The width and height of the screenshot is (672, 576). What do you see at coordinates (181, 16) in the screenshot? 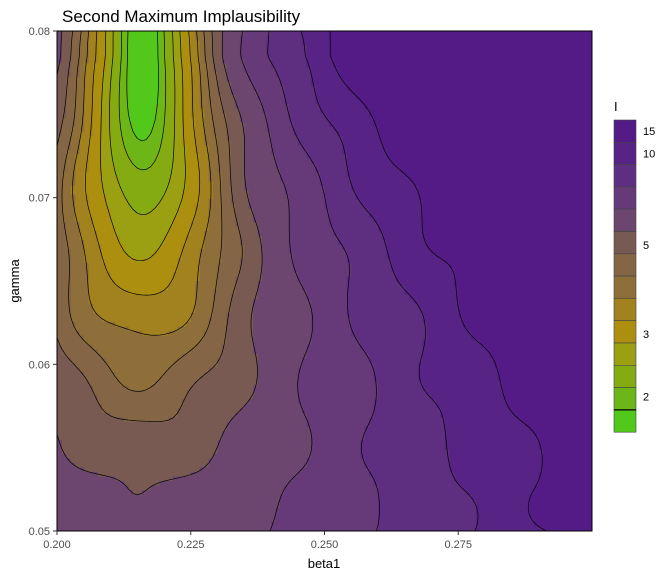
I see `chart-title: Second Maximum Implausibility` at bounding box center [181, 16].